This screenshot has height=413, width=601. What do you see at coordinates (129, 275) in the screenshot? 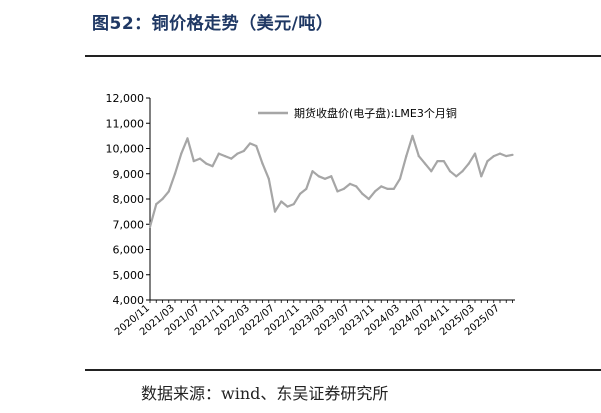
I see `y-tick-label: 5,000` at bounding box center [129, 275].